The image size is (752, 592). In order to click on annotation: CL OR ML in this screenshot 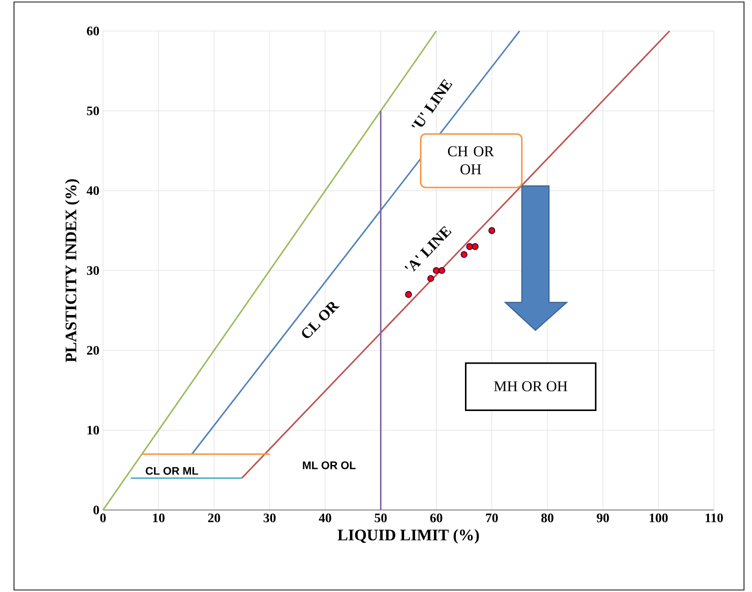, I will do `click(172, 471)`.